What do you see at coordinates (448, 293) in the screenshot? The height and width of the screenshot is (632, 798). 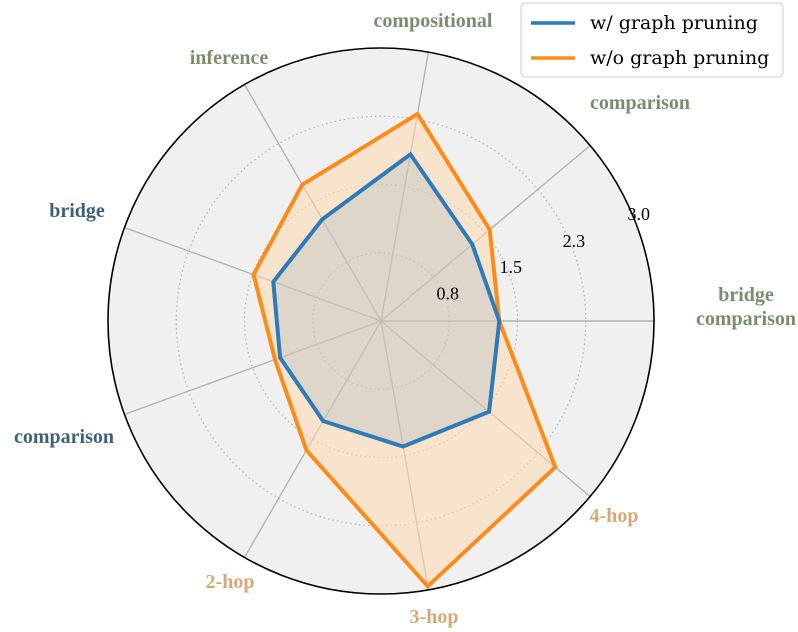 I see `radial-tick-label: 0.8` at bounding box center [448, 293].